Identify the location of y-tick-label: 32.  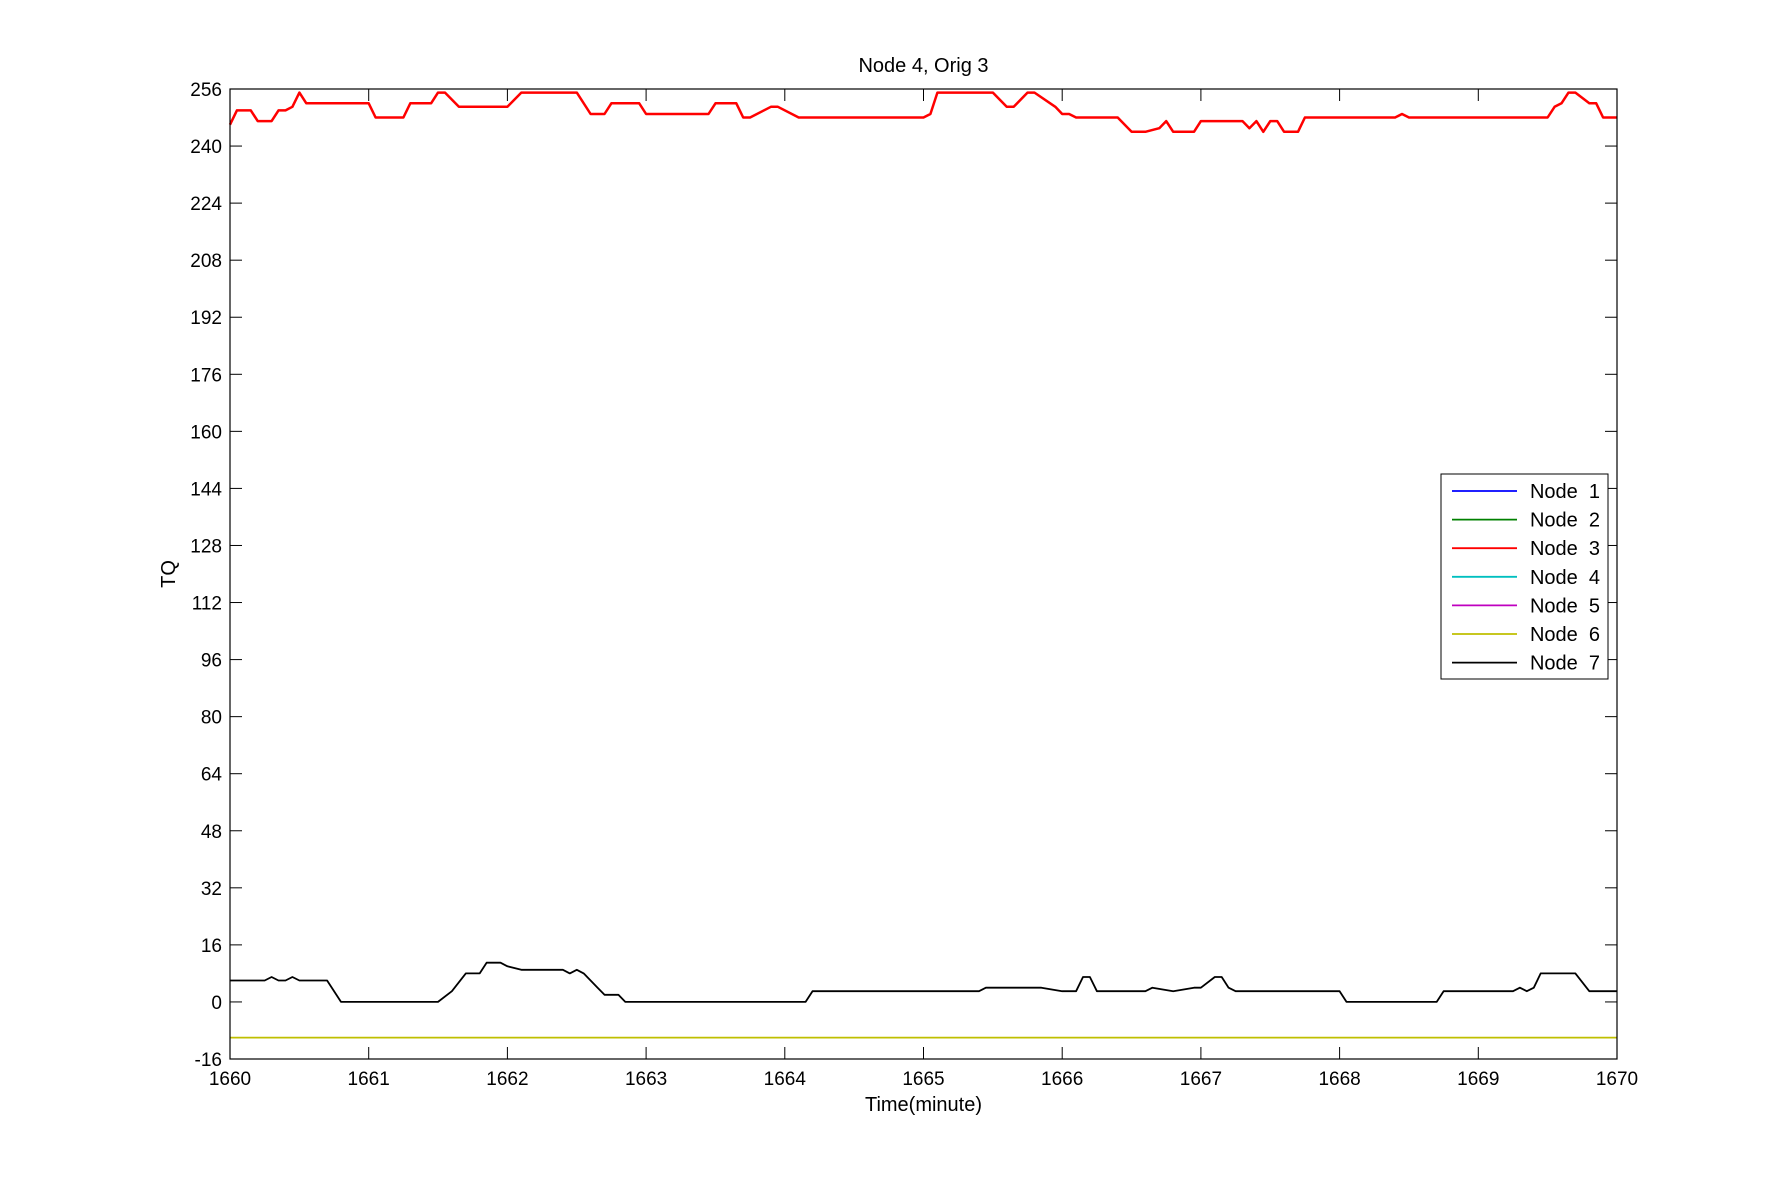
(211, 889).